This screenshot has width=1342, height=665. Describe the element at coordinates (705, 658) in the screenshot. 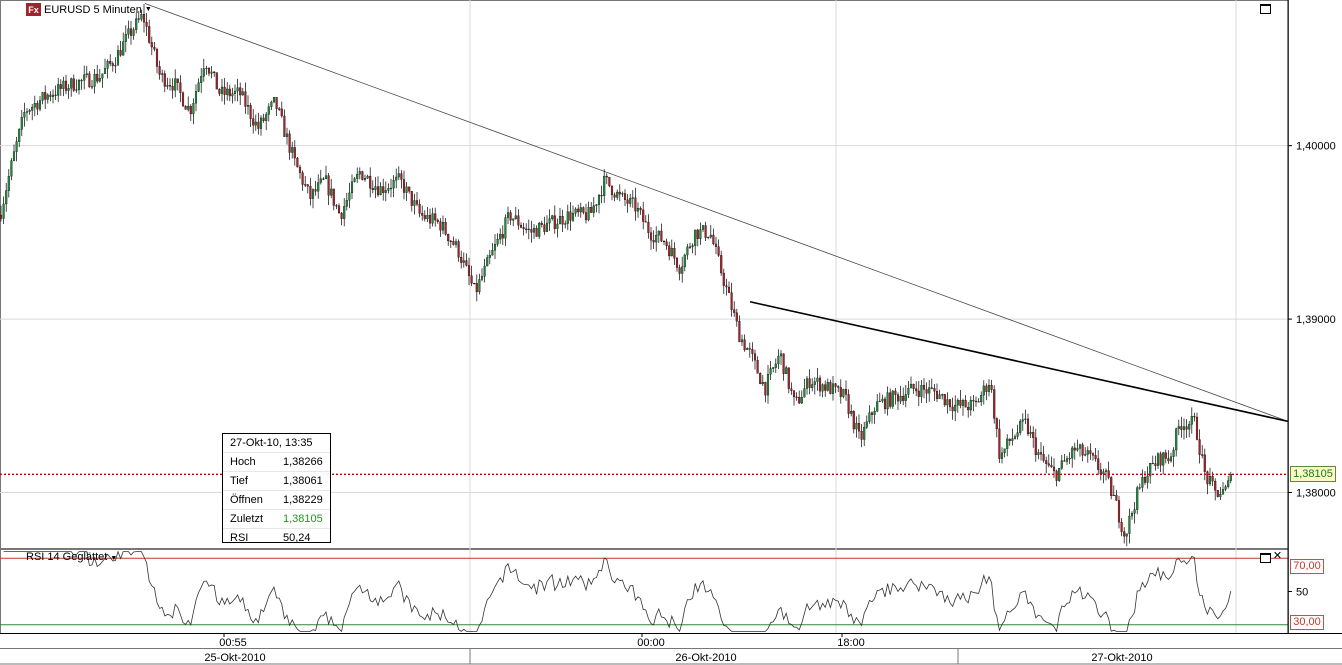

I see `date-axis-label: 26-Okt-2010` at that location.